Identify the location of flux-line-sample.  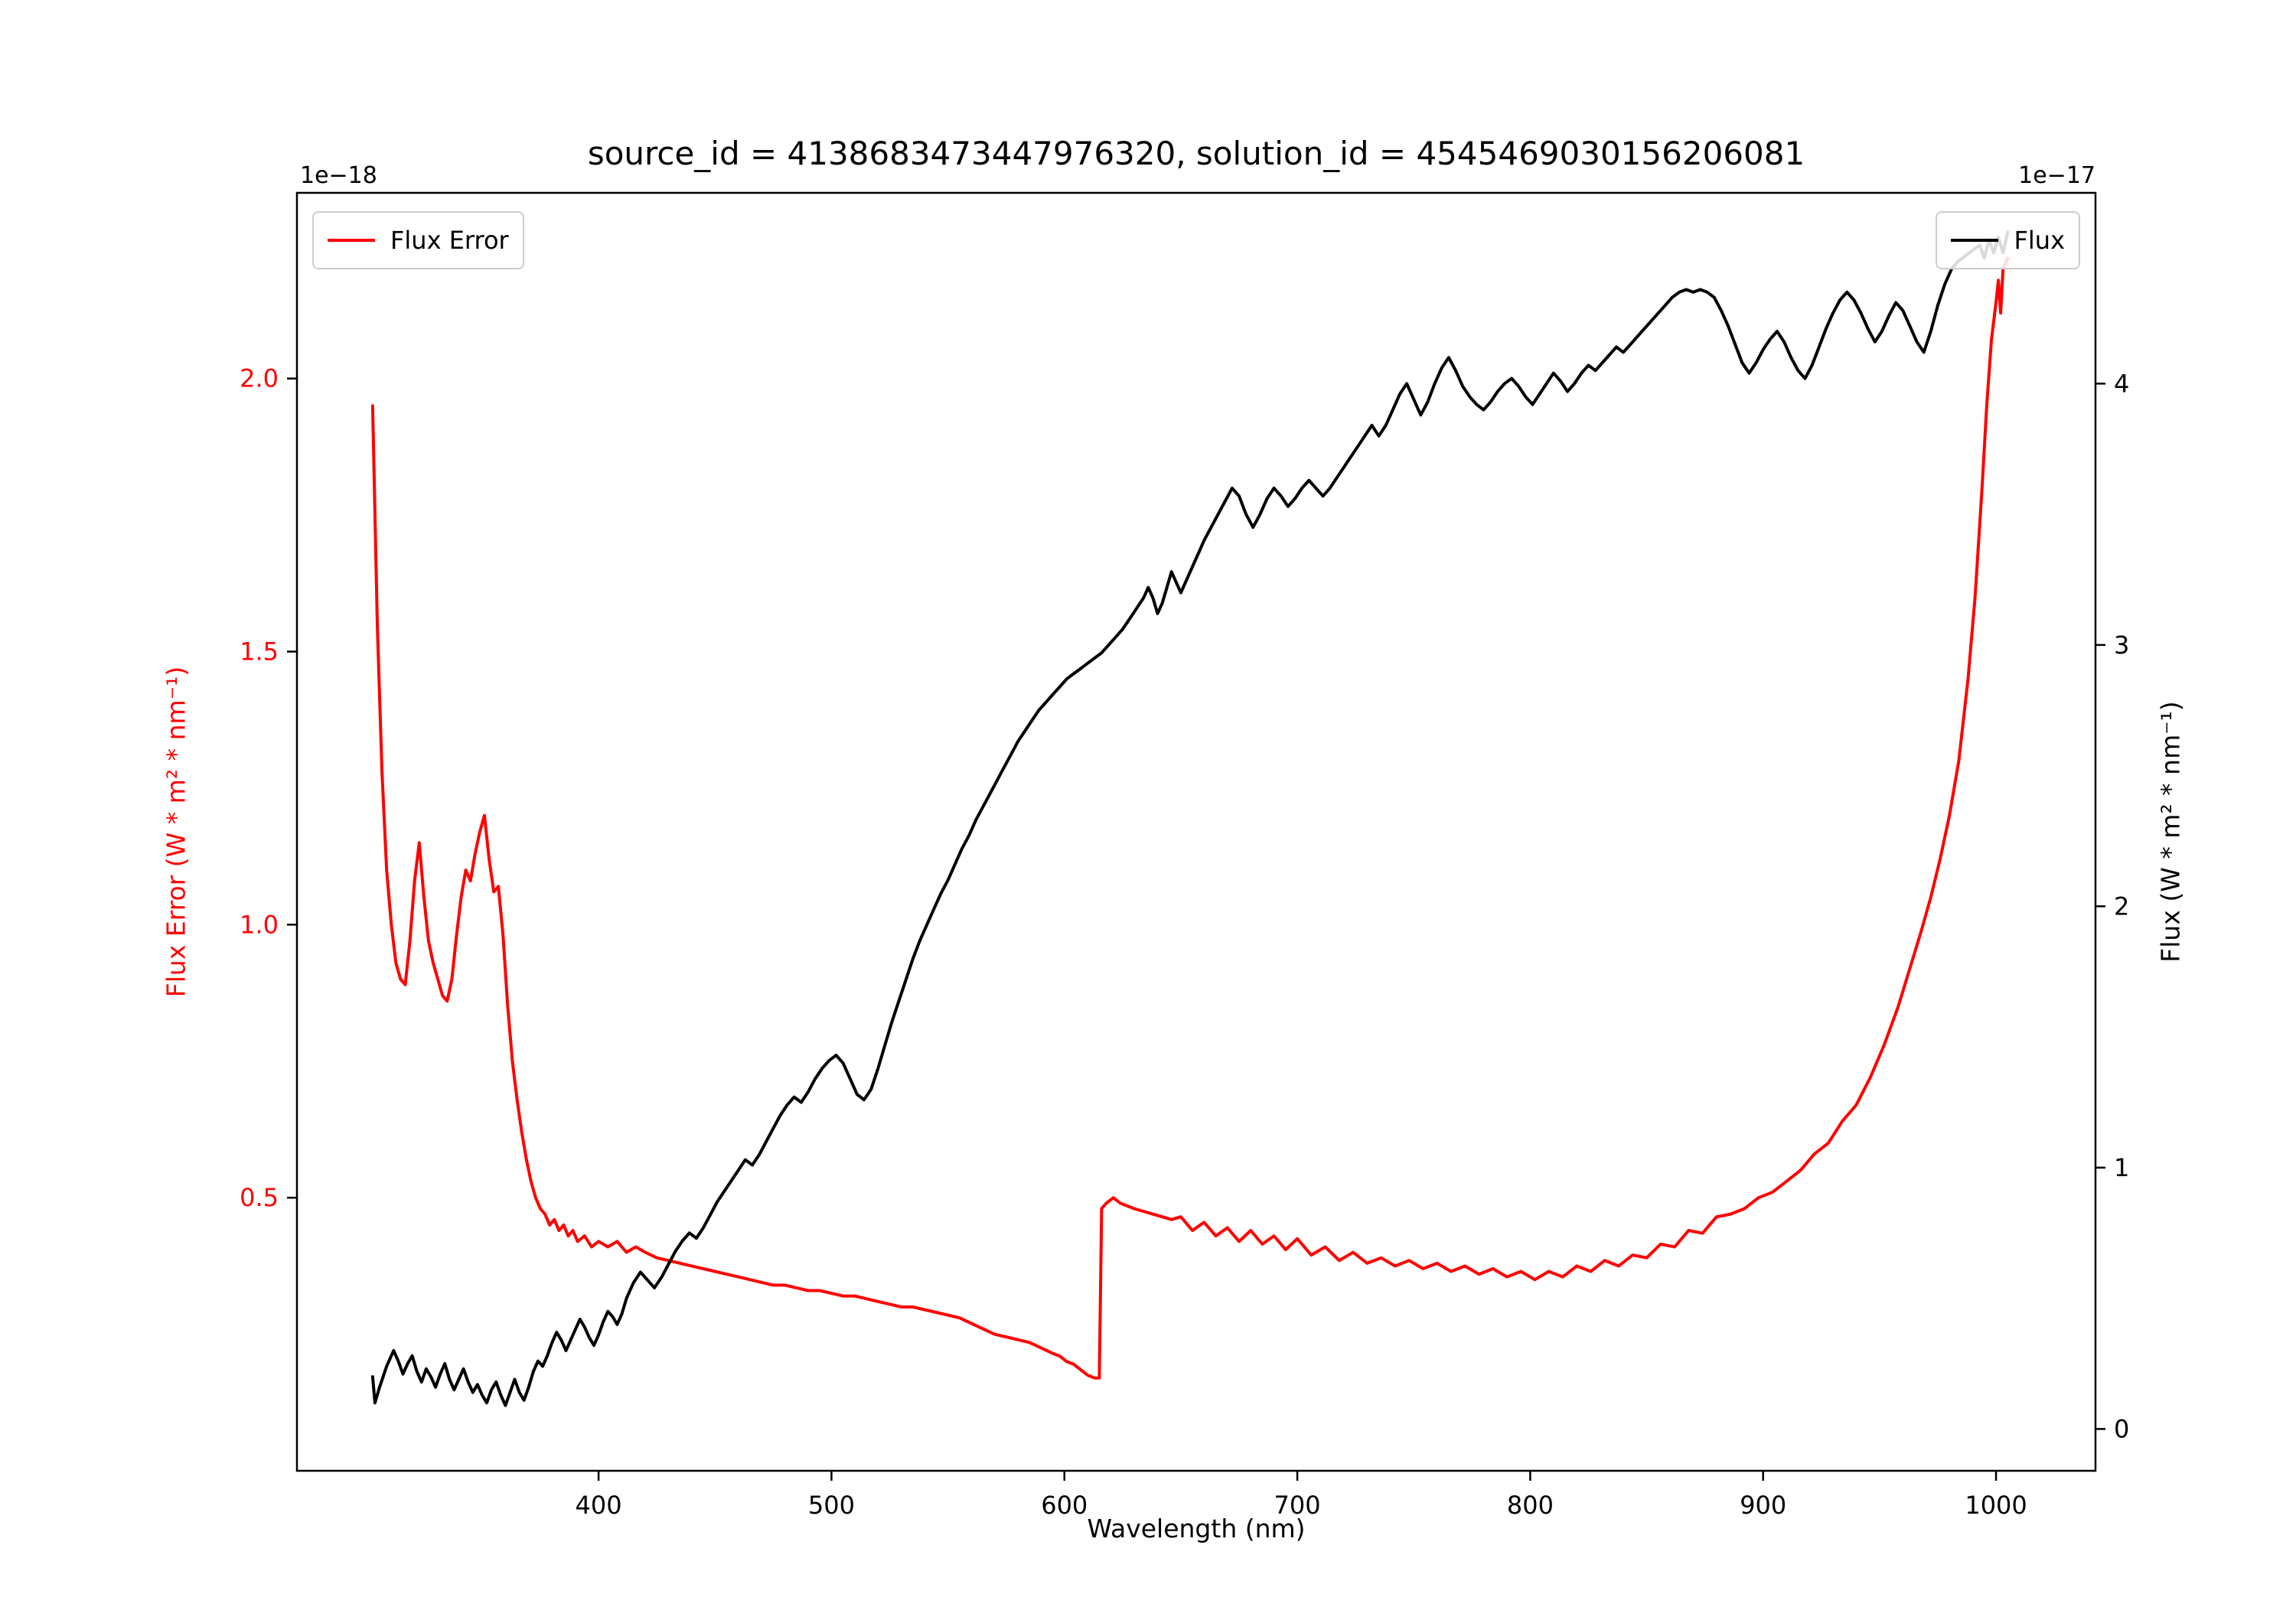
(1975, 240).